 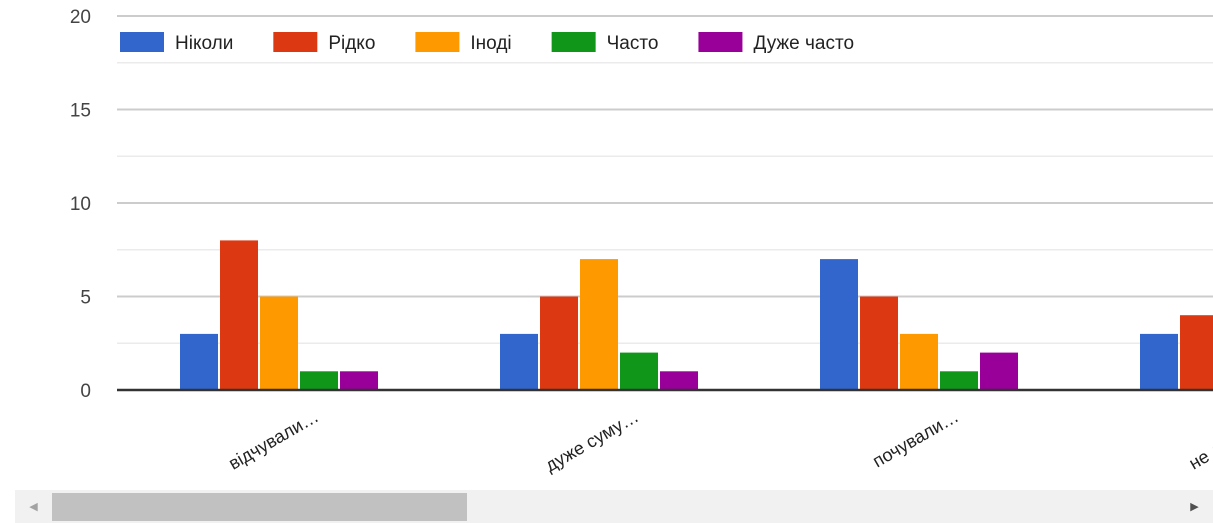 What do you see at coordinates (33, 507) in the screenshot?
I see `arrow-left-icon: ◀` at bounding box center [33, 507].